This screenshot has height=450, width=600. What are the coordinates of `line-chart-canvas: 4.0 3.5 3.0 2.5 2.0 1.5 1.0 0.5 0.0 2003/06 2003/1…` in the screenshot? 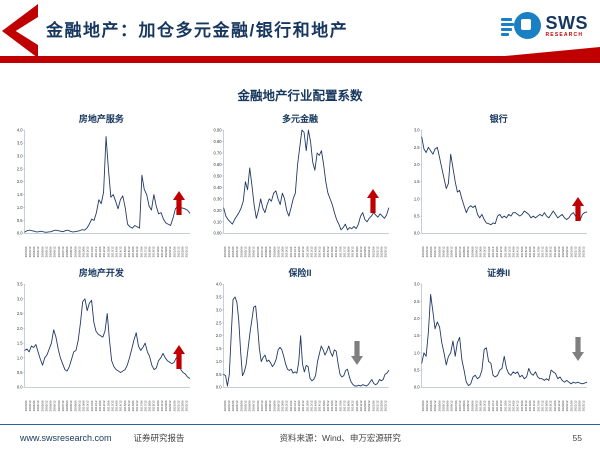 It's located at (104, 192).